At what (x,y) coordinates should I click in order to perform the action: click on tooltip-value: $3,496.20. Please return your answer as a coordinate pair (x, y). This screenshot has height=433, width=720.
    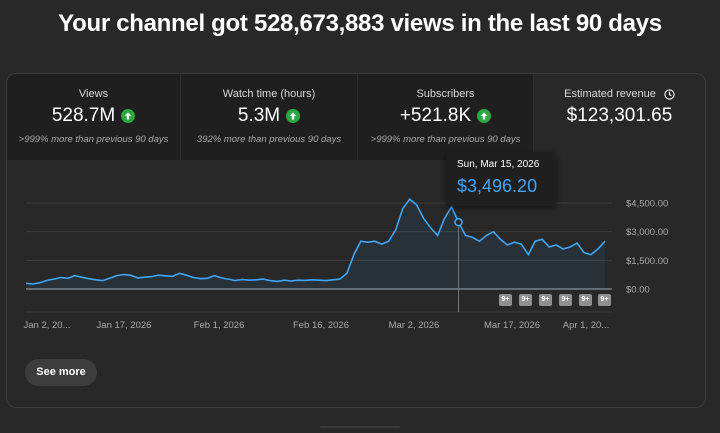
    Looking at the image, I should click on (497, 186).